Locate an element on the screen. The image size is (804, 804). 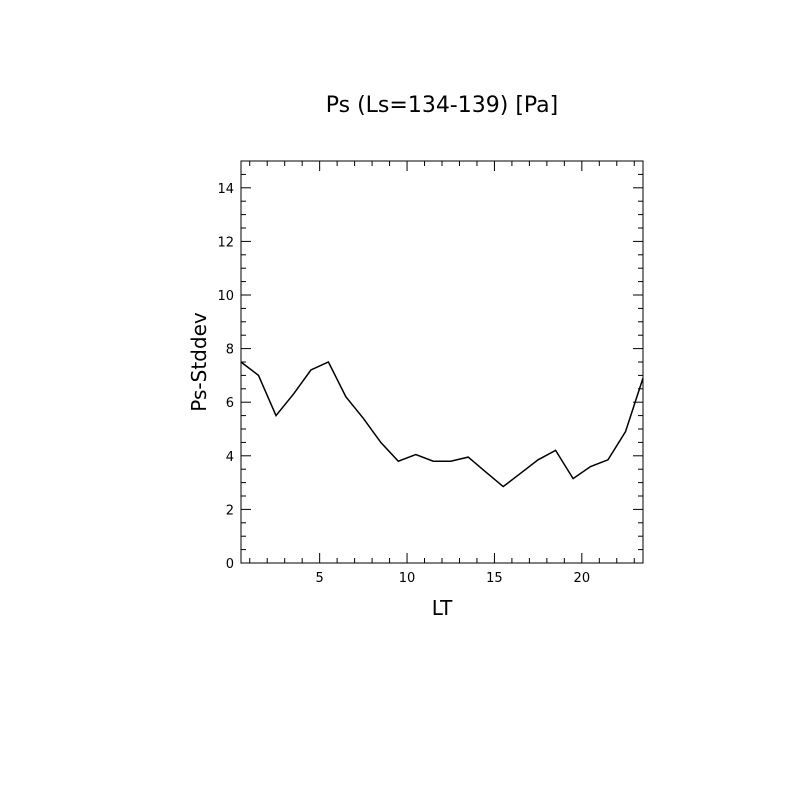
chart-title: Ps (Ls=134-139) [Pa] is located at coordinates (442, 105).